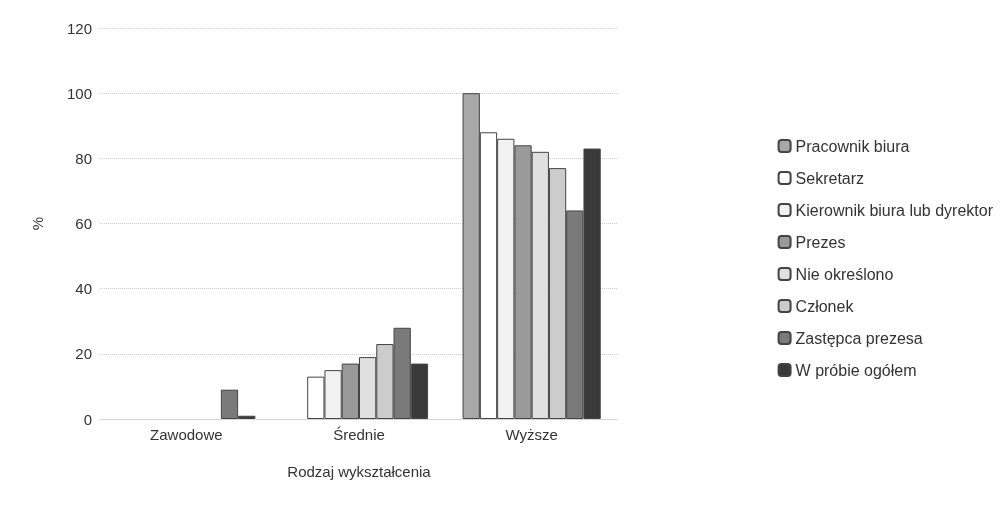  What do you see at coordinates (830, 178) in the screenshot?
I see `legend-label: Sekretarz` at bounding box center [830, 178].